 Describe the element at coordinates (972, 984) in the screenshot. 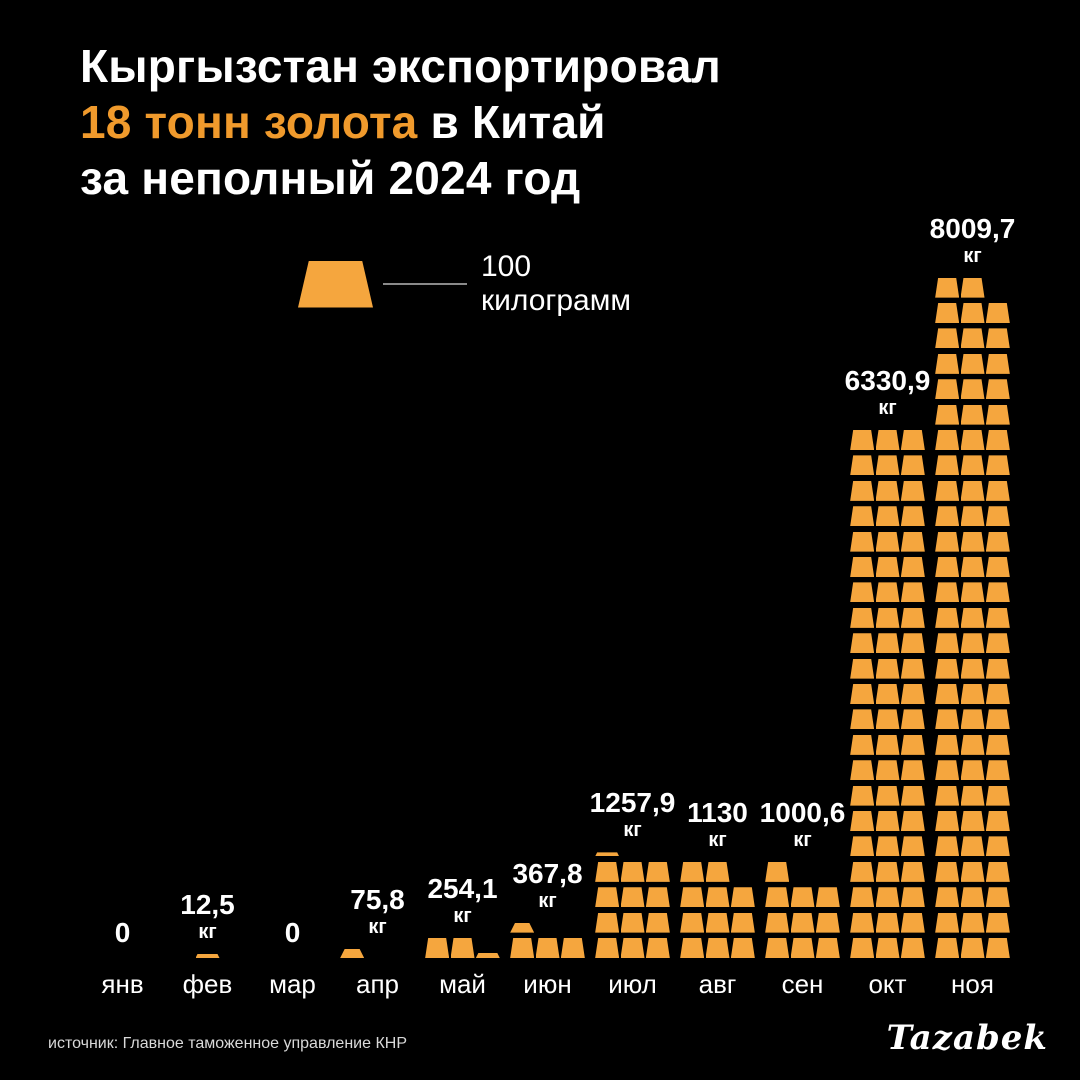

I see `month-label: ноя` at that location.